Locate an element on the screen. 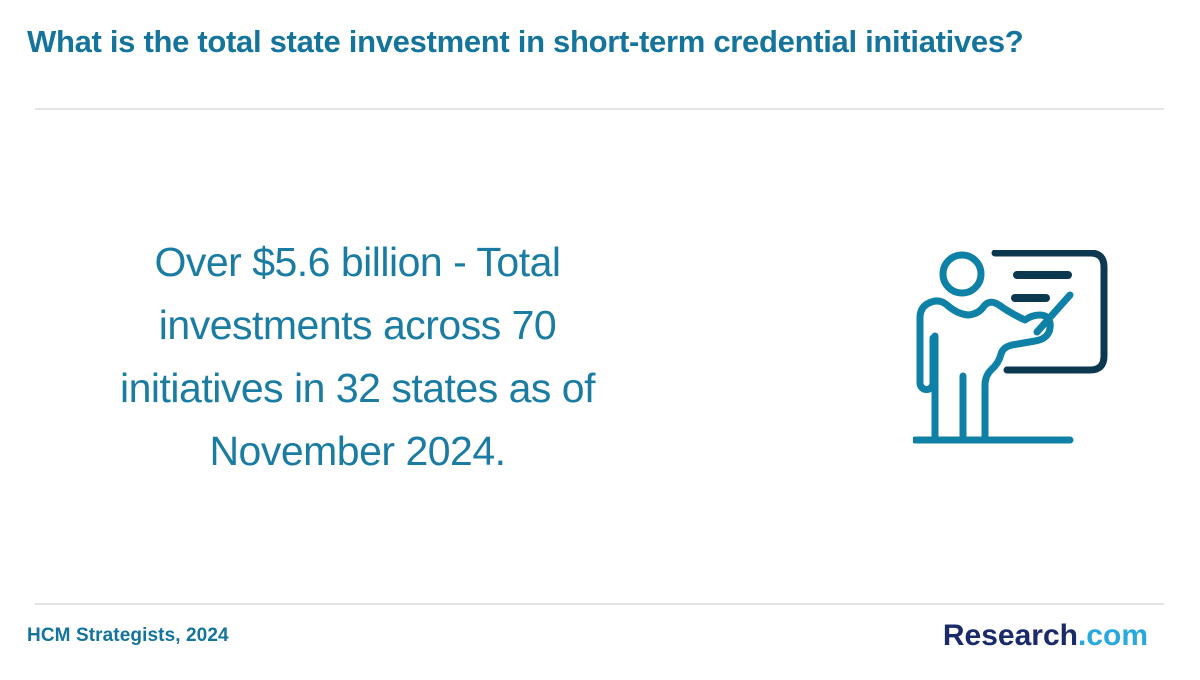  presenter-at-whiteboard-icon is located at coordinates (1013, 350).